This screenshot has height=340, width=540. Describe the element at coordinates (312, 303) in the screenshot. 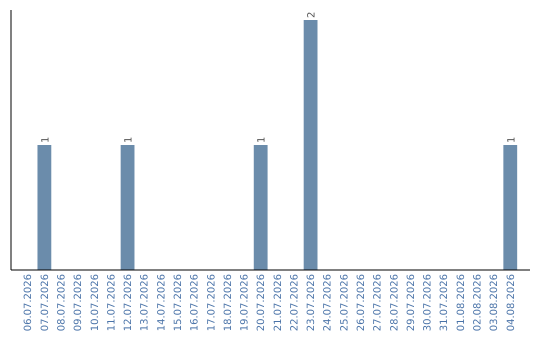

I see `x-tick-label: 23.07.2026` at that location.